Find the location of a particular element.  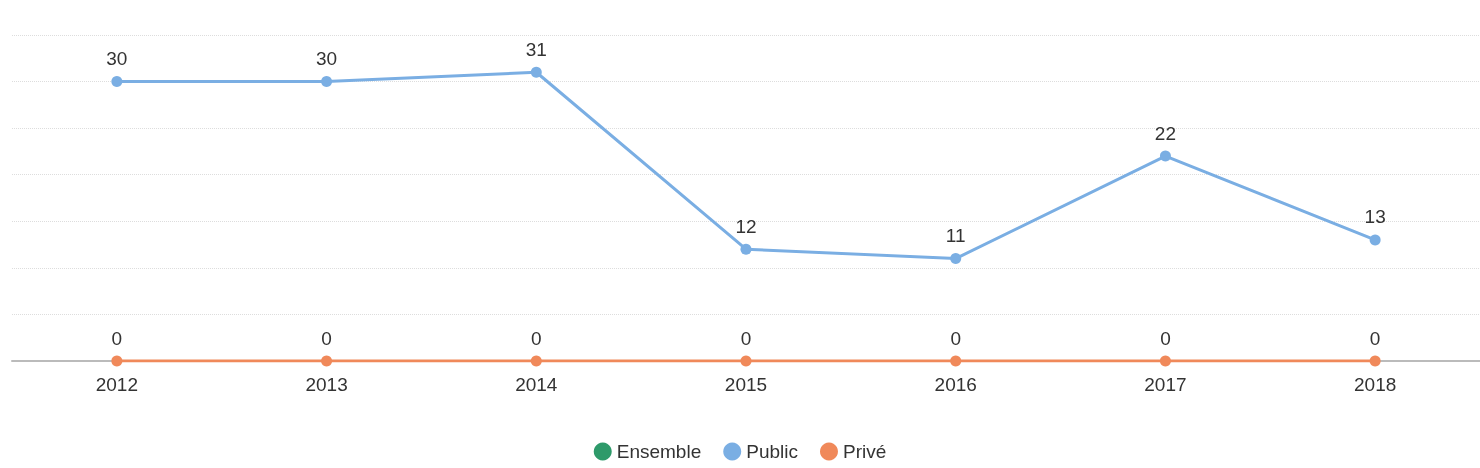

legend-label: Ensemble is located at coordinates (659, 451).